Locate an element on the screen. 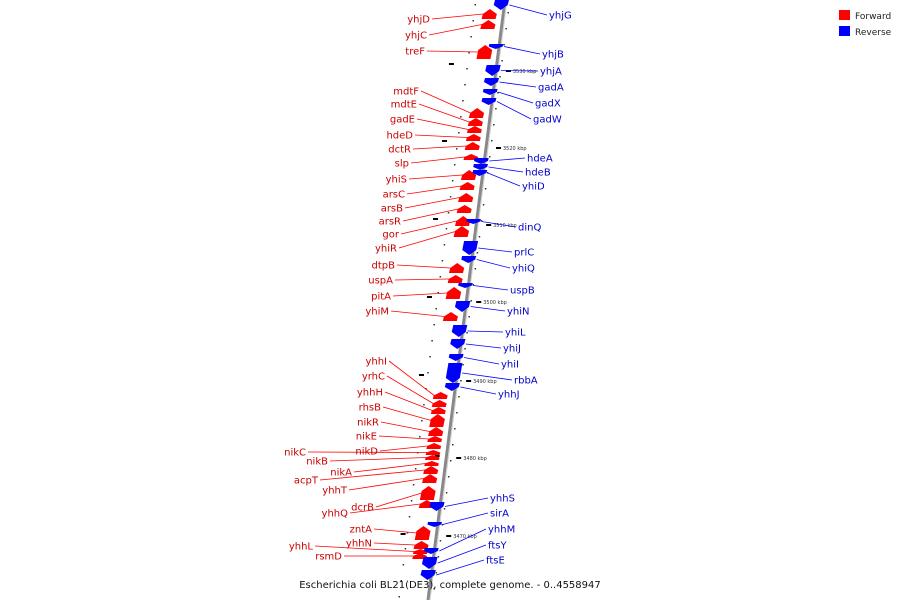 This screenshot has height=600, width=900. gene-reverse-yhiL is located at coordinates (459, 331).